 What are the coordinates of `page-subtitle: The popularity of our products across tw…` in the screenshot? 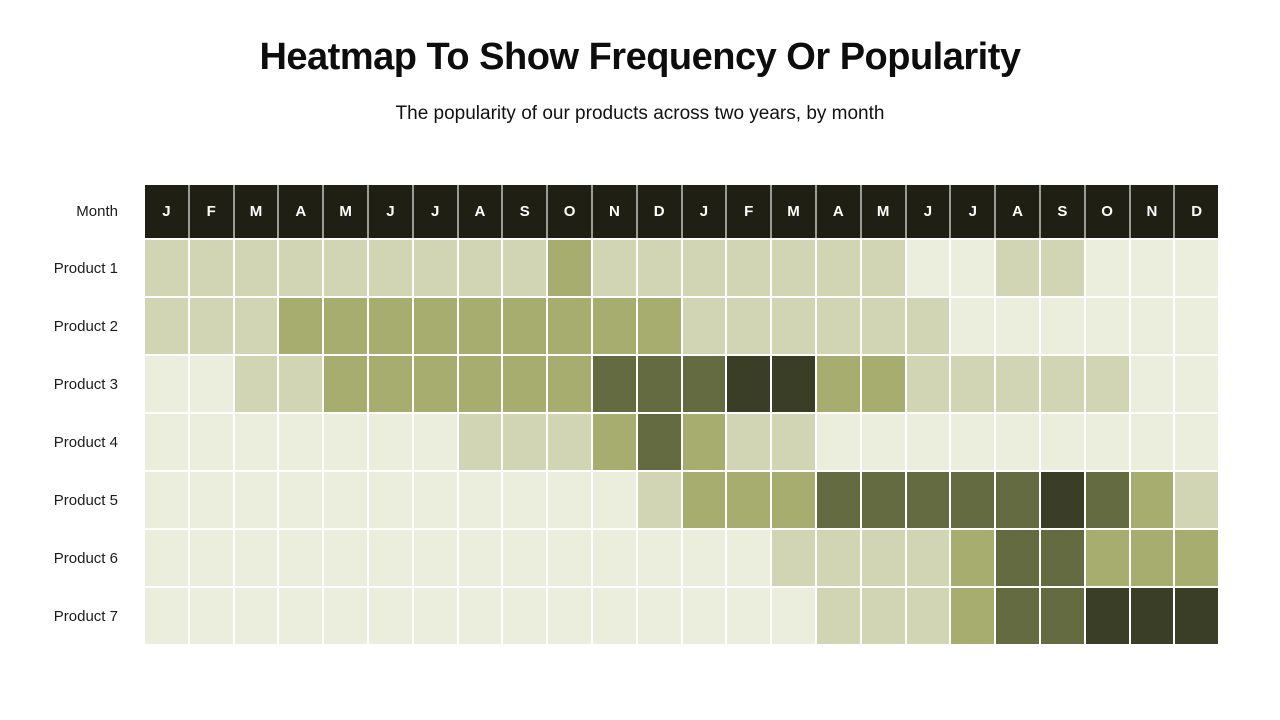 It's located at (640, 113).